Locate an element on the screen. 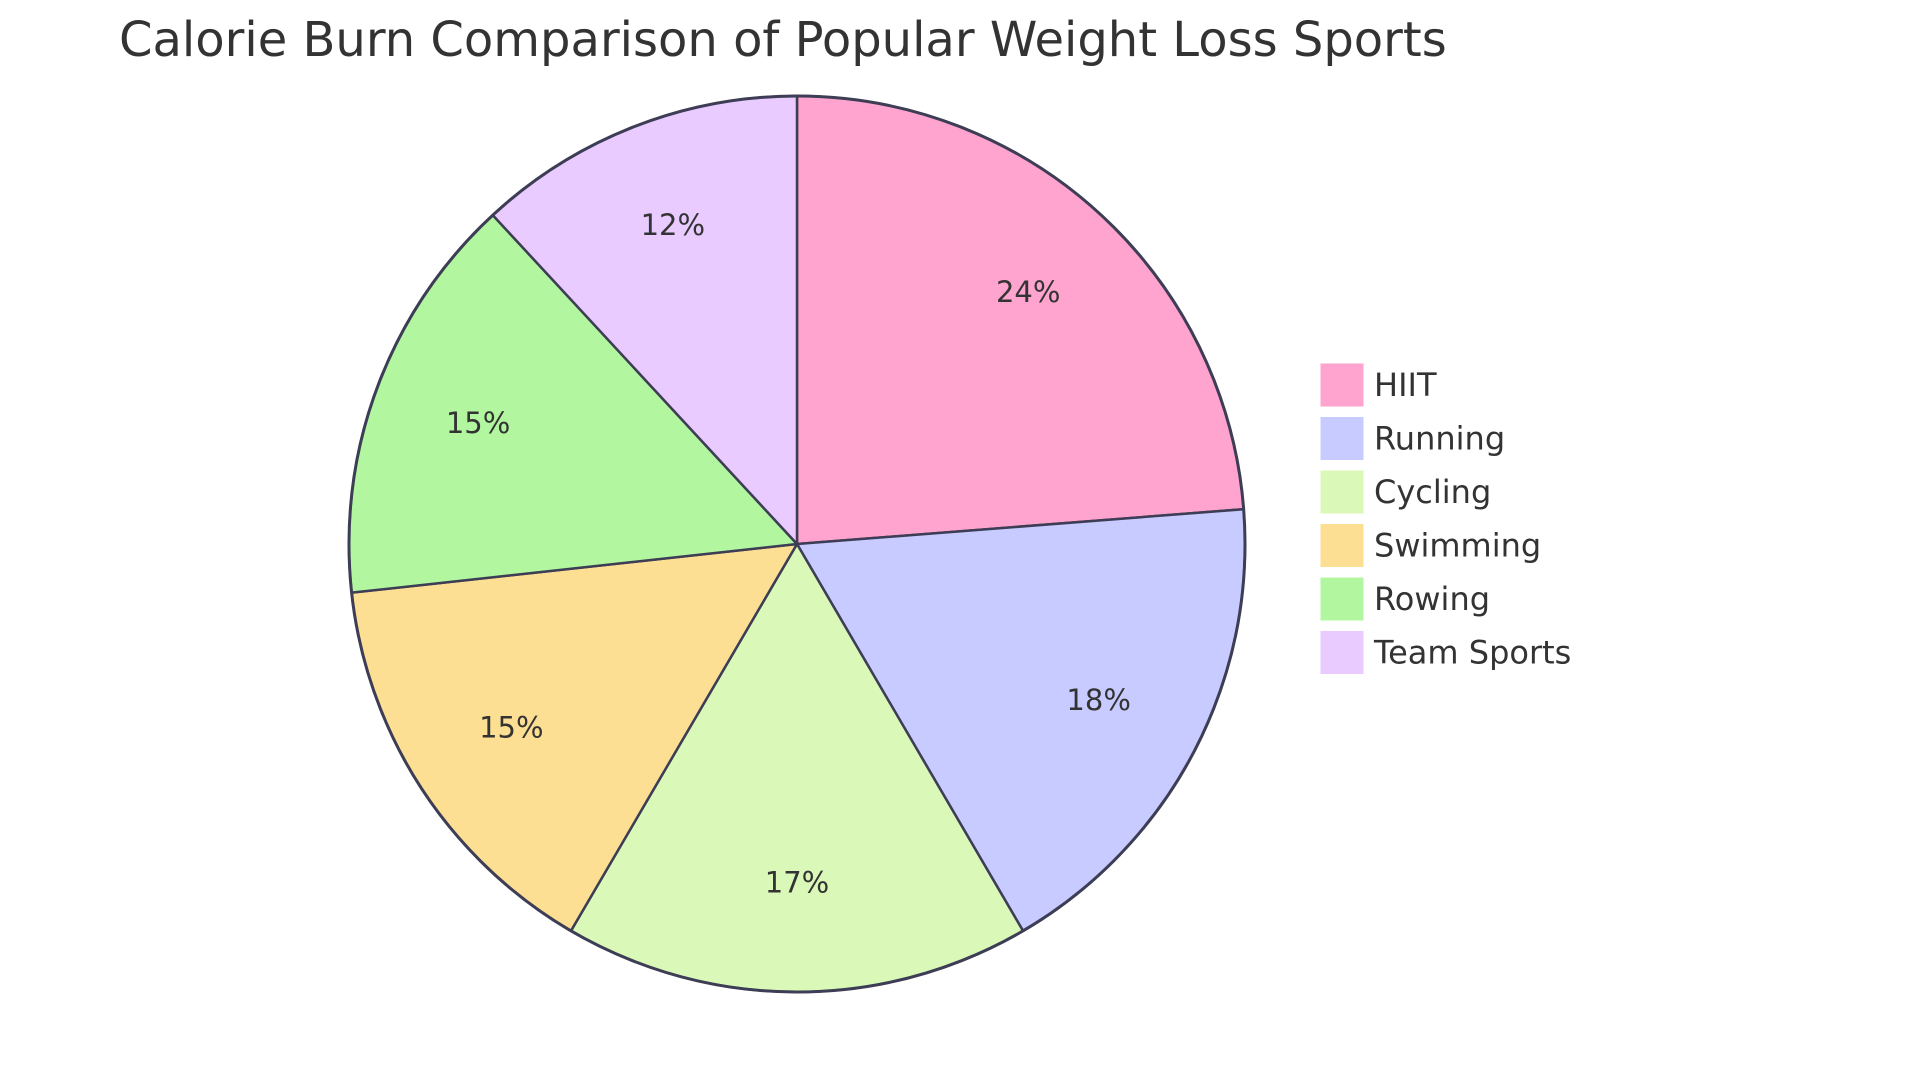 Image resolution: width=1920 pixels, height=1083 pixels. slice-label: 18% is located at coordinates (1098, 700).